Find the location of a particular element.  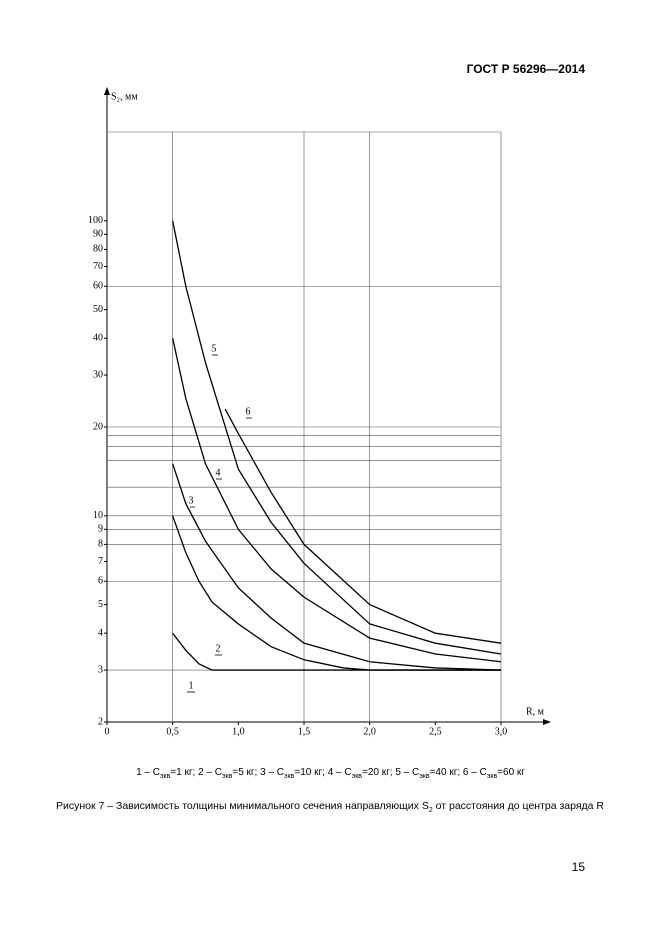

x-tick-label: 2,0 is located at coordinates (369, 731).